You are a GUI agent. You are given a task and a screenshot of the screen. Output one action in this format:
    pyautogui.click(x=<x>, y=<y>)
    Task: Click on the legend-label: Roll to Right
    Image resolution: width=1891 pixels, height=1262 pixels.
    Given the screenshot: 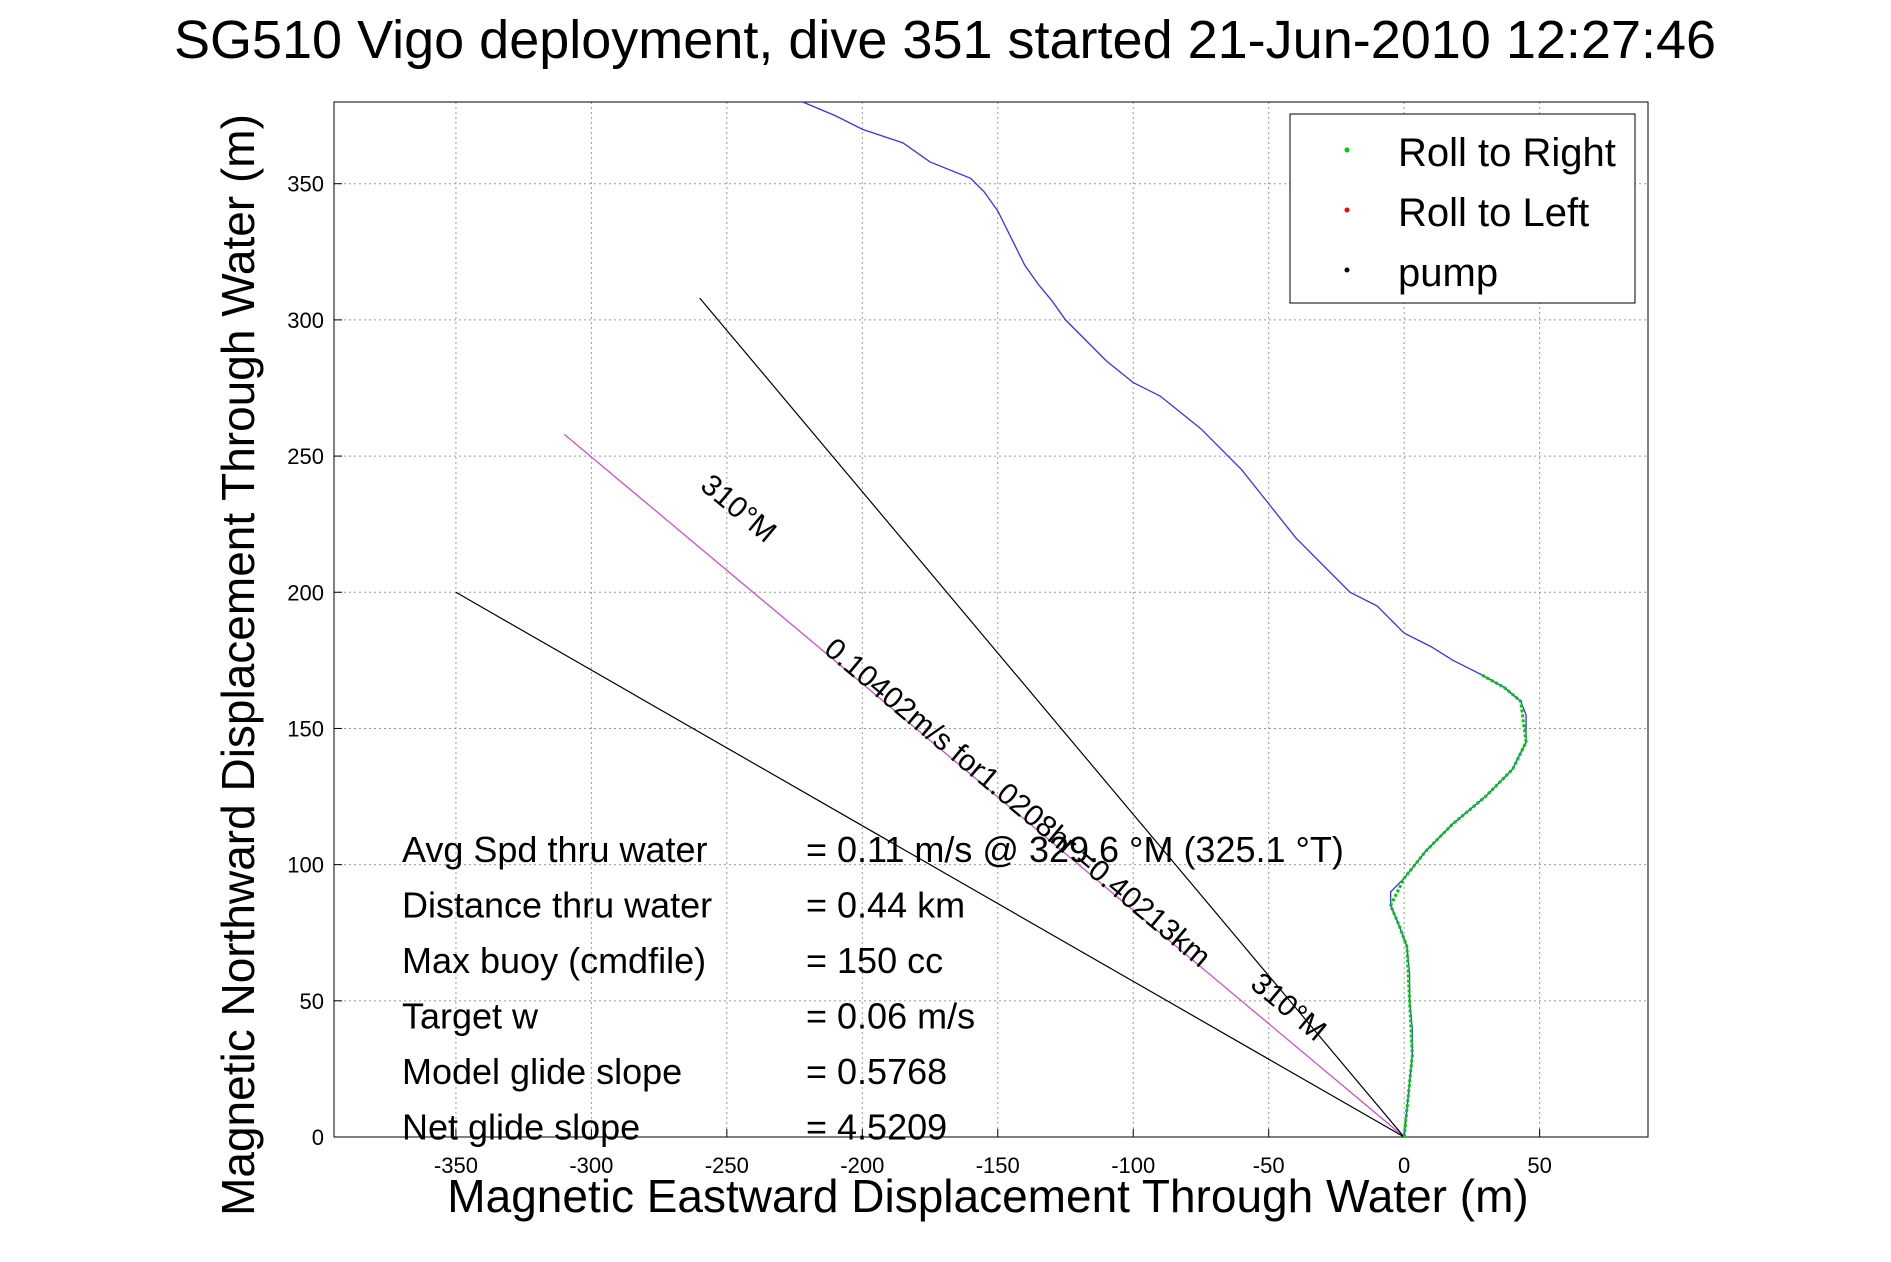 What is the action you would take?
    pyautogui.click(x=1507, y=153)
    